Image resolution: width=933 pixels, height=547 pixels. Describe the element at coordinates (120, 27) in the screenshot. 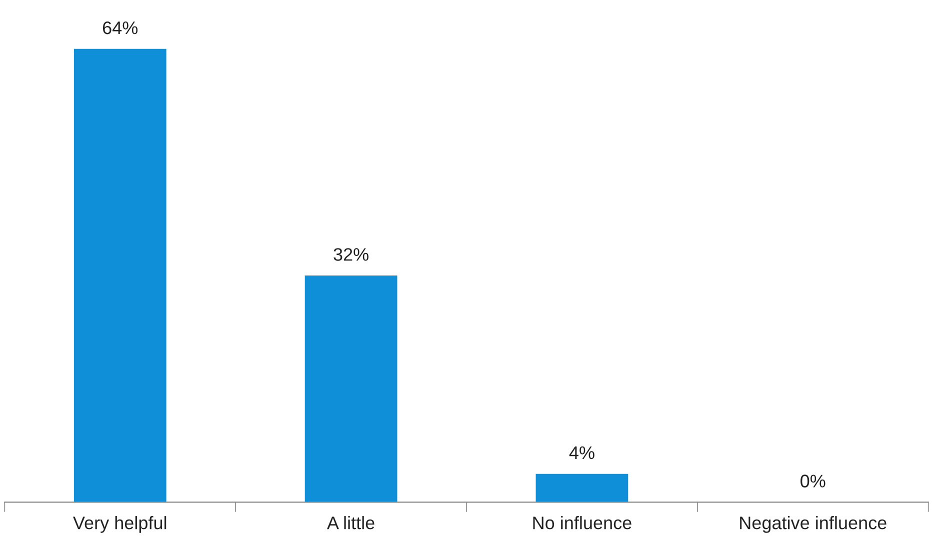

I see `data-label: 64%` at that location.